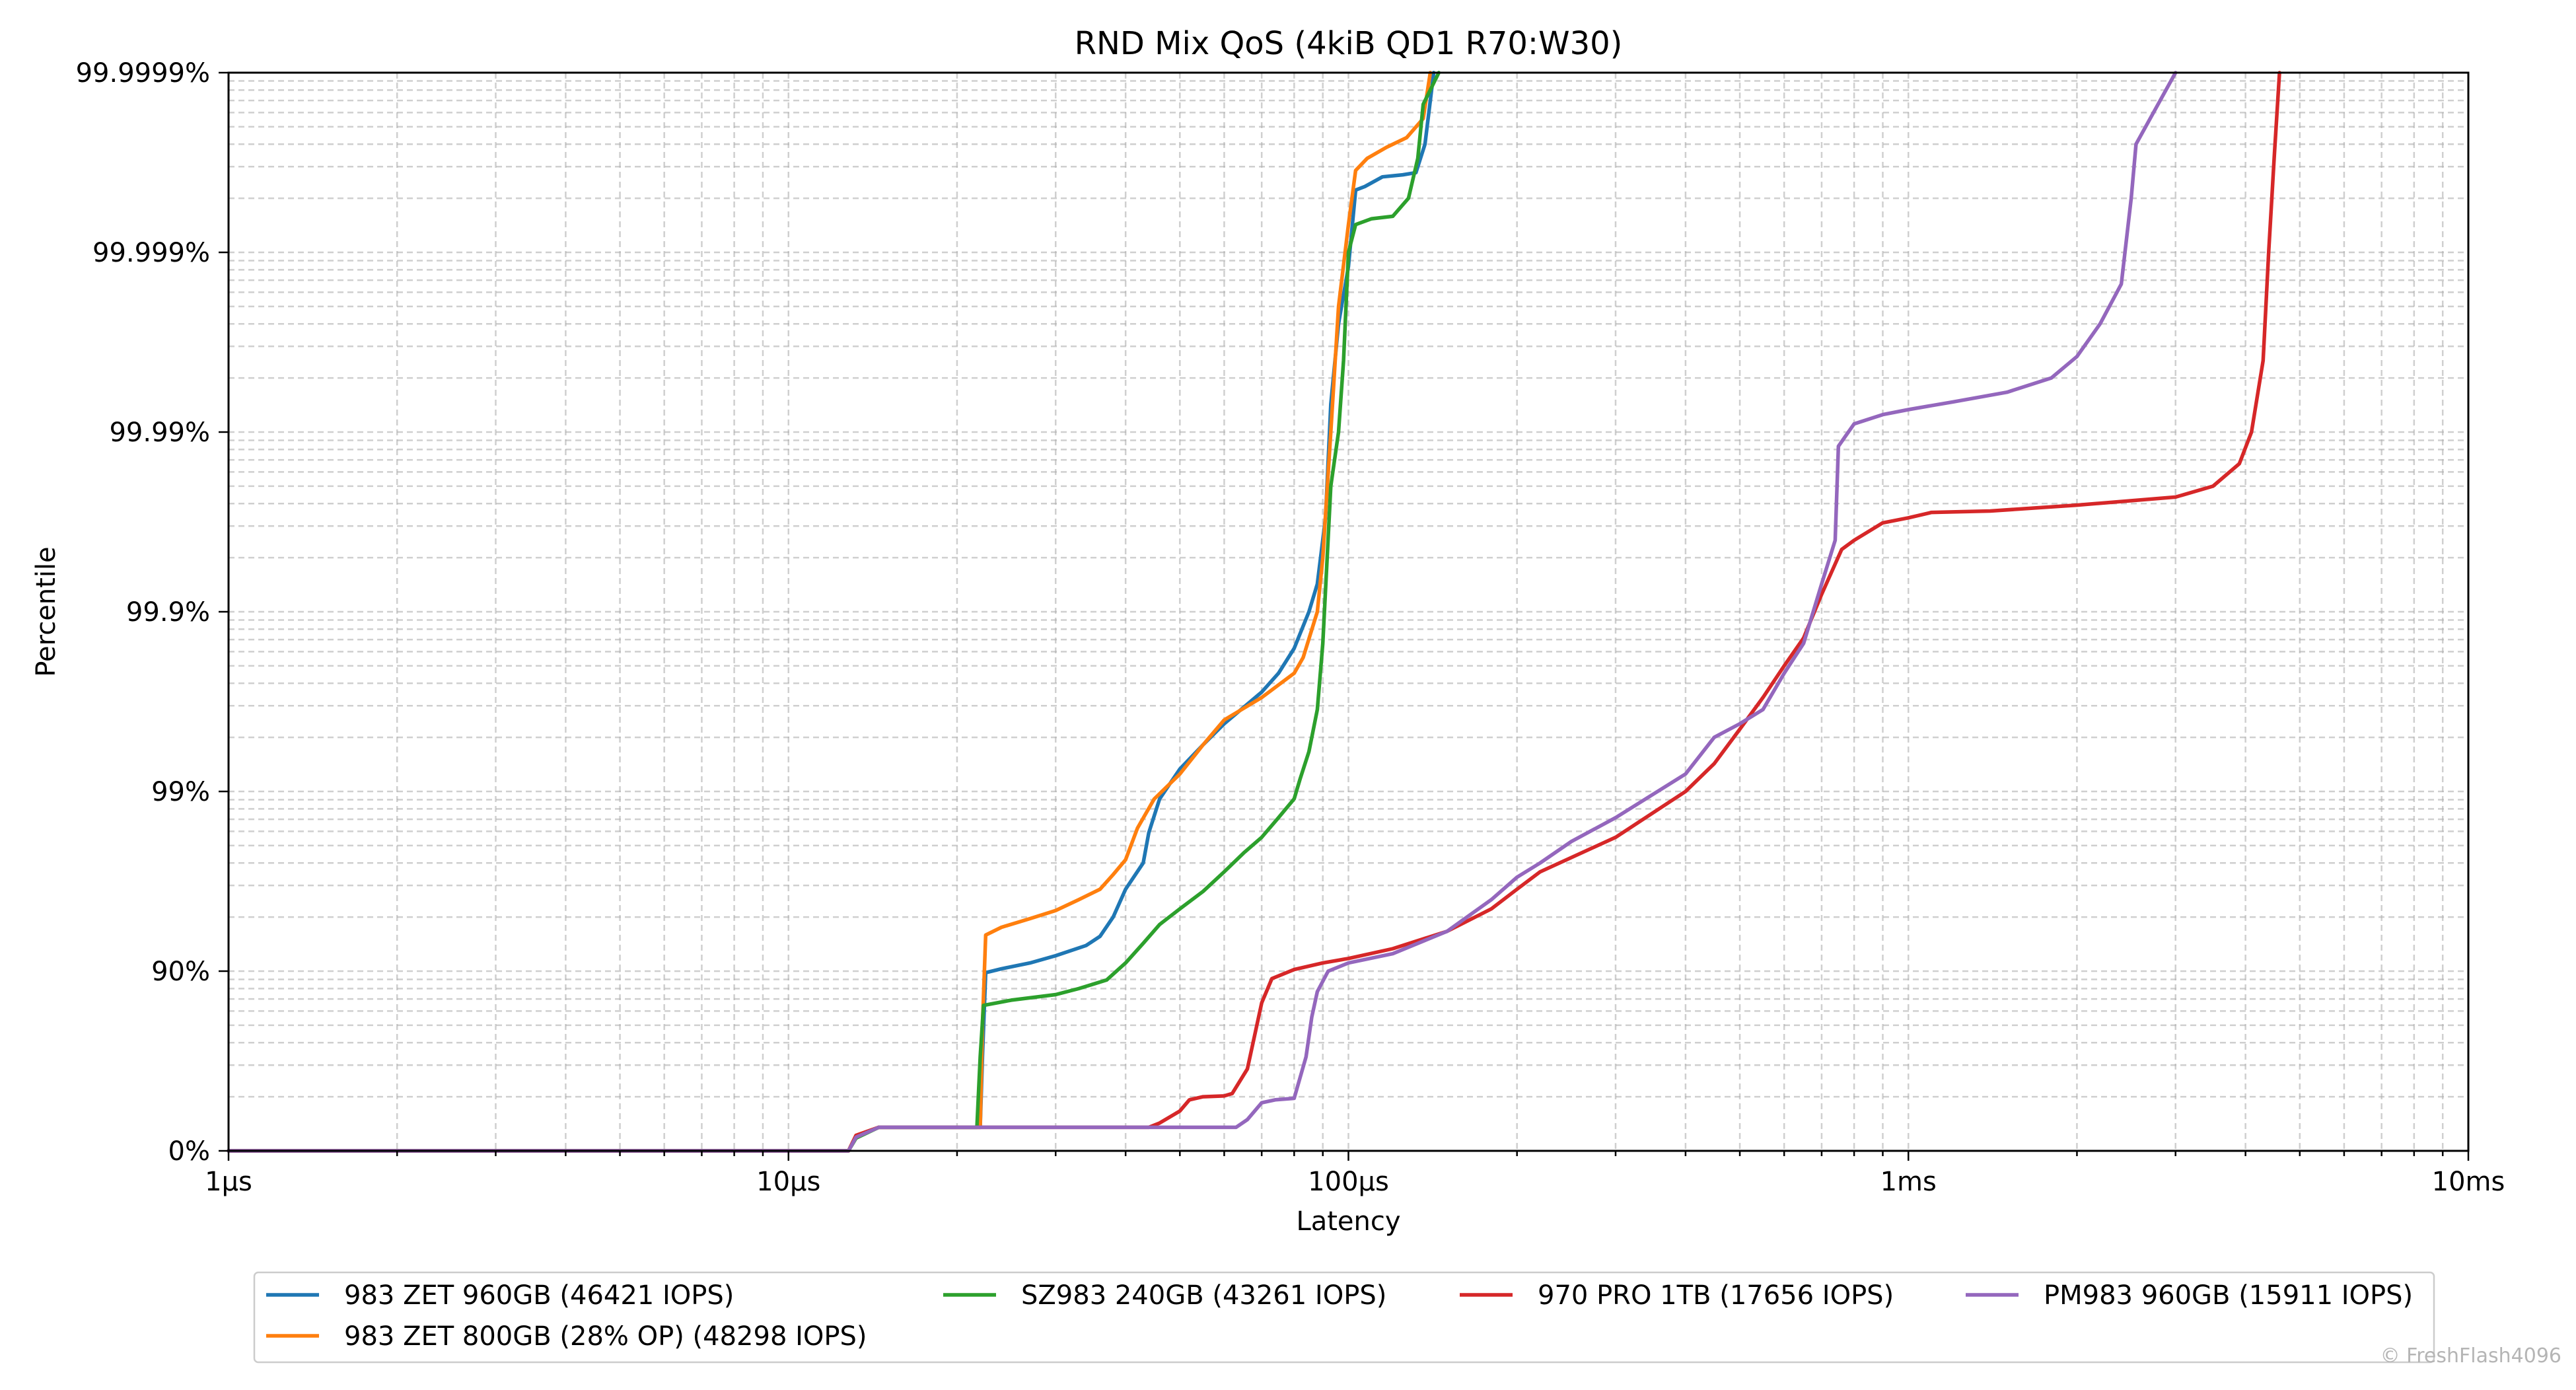 The image size is (2576, 1390). I want to click on y-tick-label: 99.9999%, so click(143, 73).